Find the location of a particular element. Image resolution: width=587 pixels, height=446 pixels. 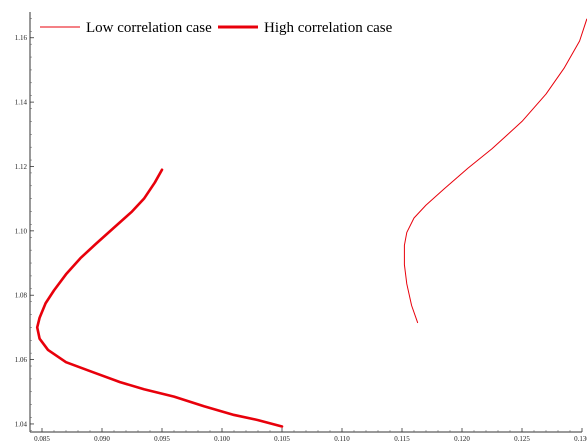

y-tick-label: 1.16 is located at coordinates (21, 38).